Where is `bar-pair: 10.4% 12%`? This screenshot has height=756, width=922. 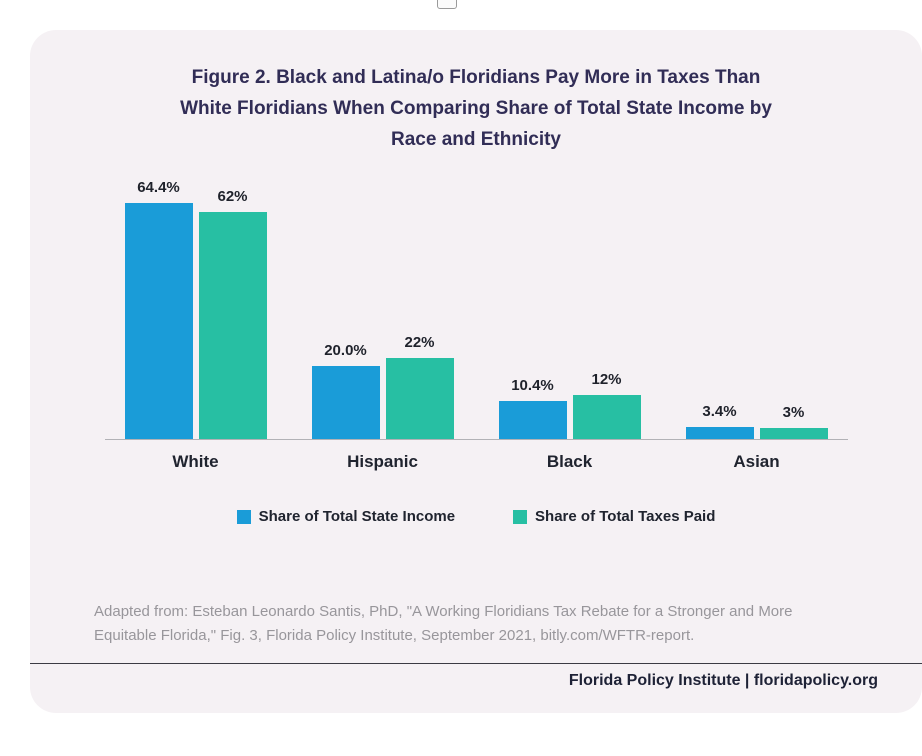
bar-pair: 10.4% 12% is located at coordinates (569, 405).